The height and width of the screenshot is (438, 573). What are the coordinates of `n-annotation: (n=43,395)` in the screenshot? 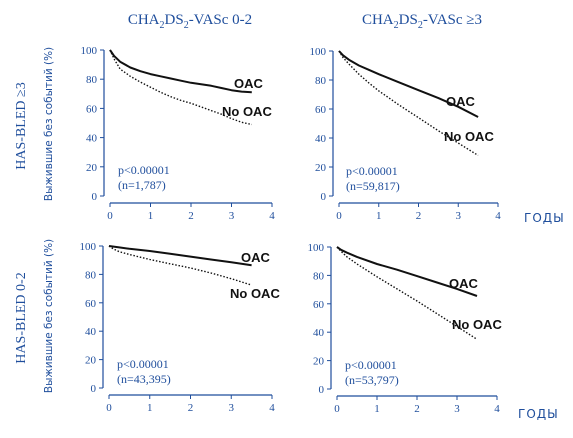 It's located at (144, 379).